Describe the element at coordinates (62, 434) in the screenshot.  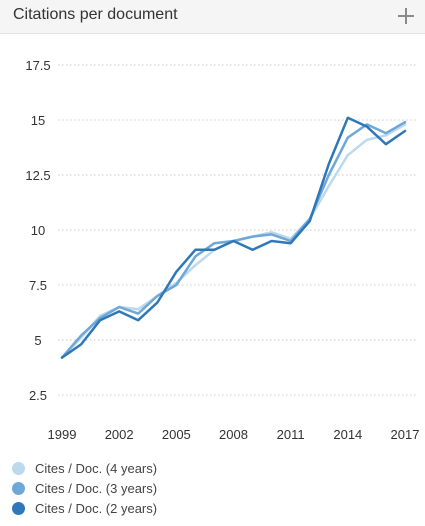
I see `x-tick-label: 1999` at that location.